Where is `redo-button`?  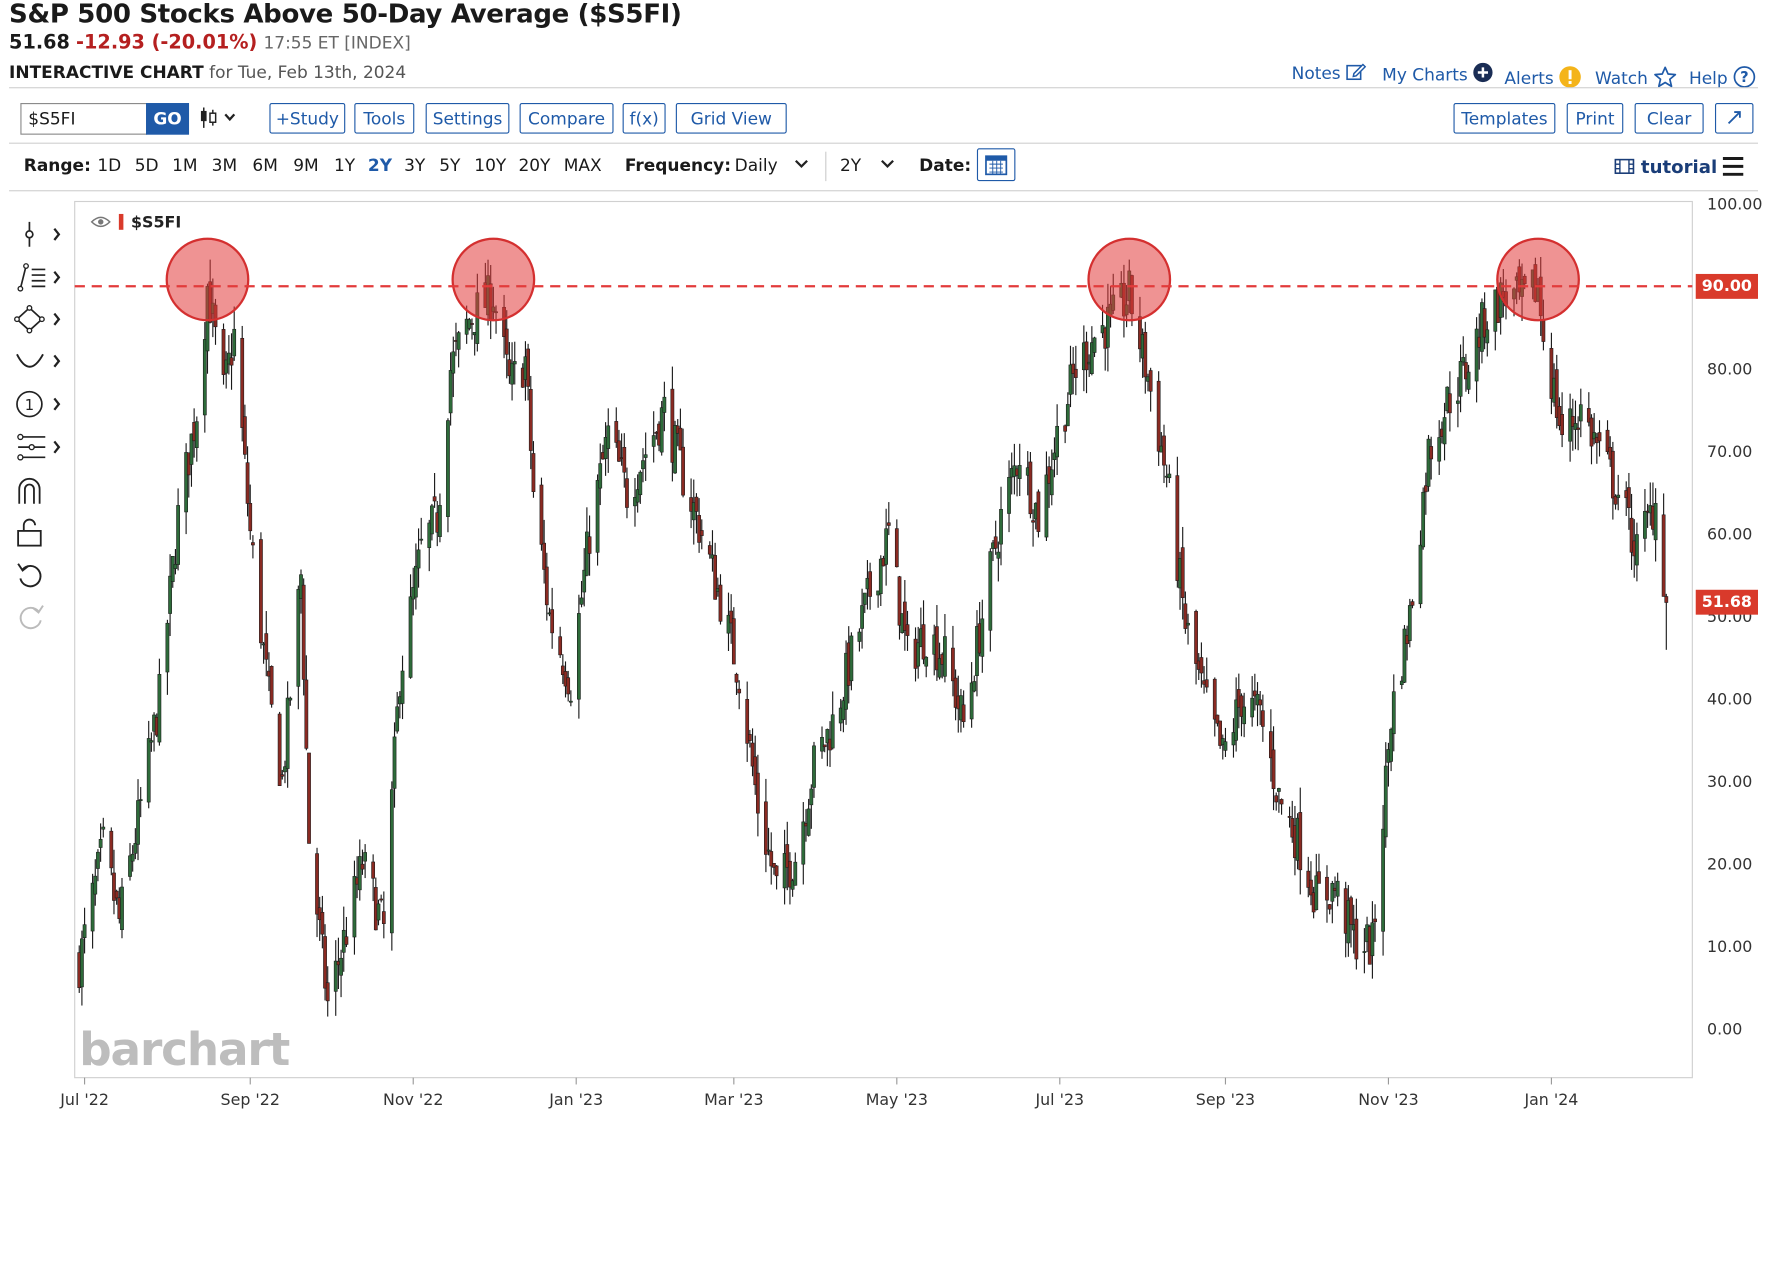 redo-button is located at coordinates (39, 617).